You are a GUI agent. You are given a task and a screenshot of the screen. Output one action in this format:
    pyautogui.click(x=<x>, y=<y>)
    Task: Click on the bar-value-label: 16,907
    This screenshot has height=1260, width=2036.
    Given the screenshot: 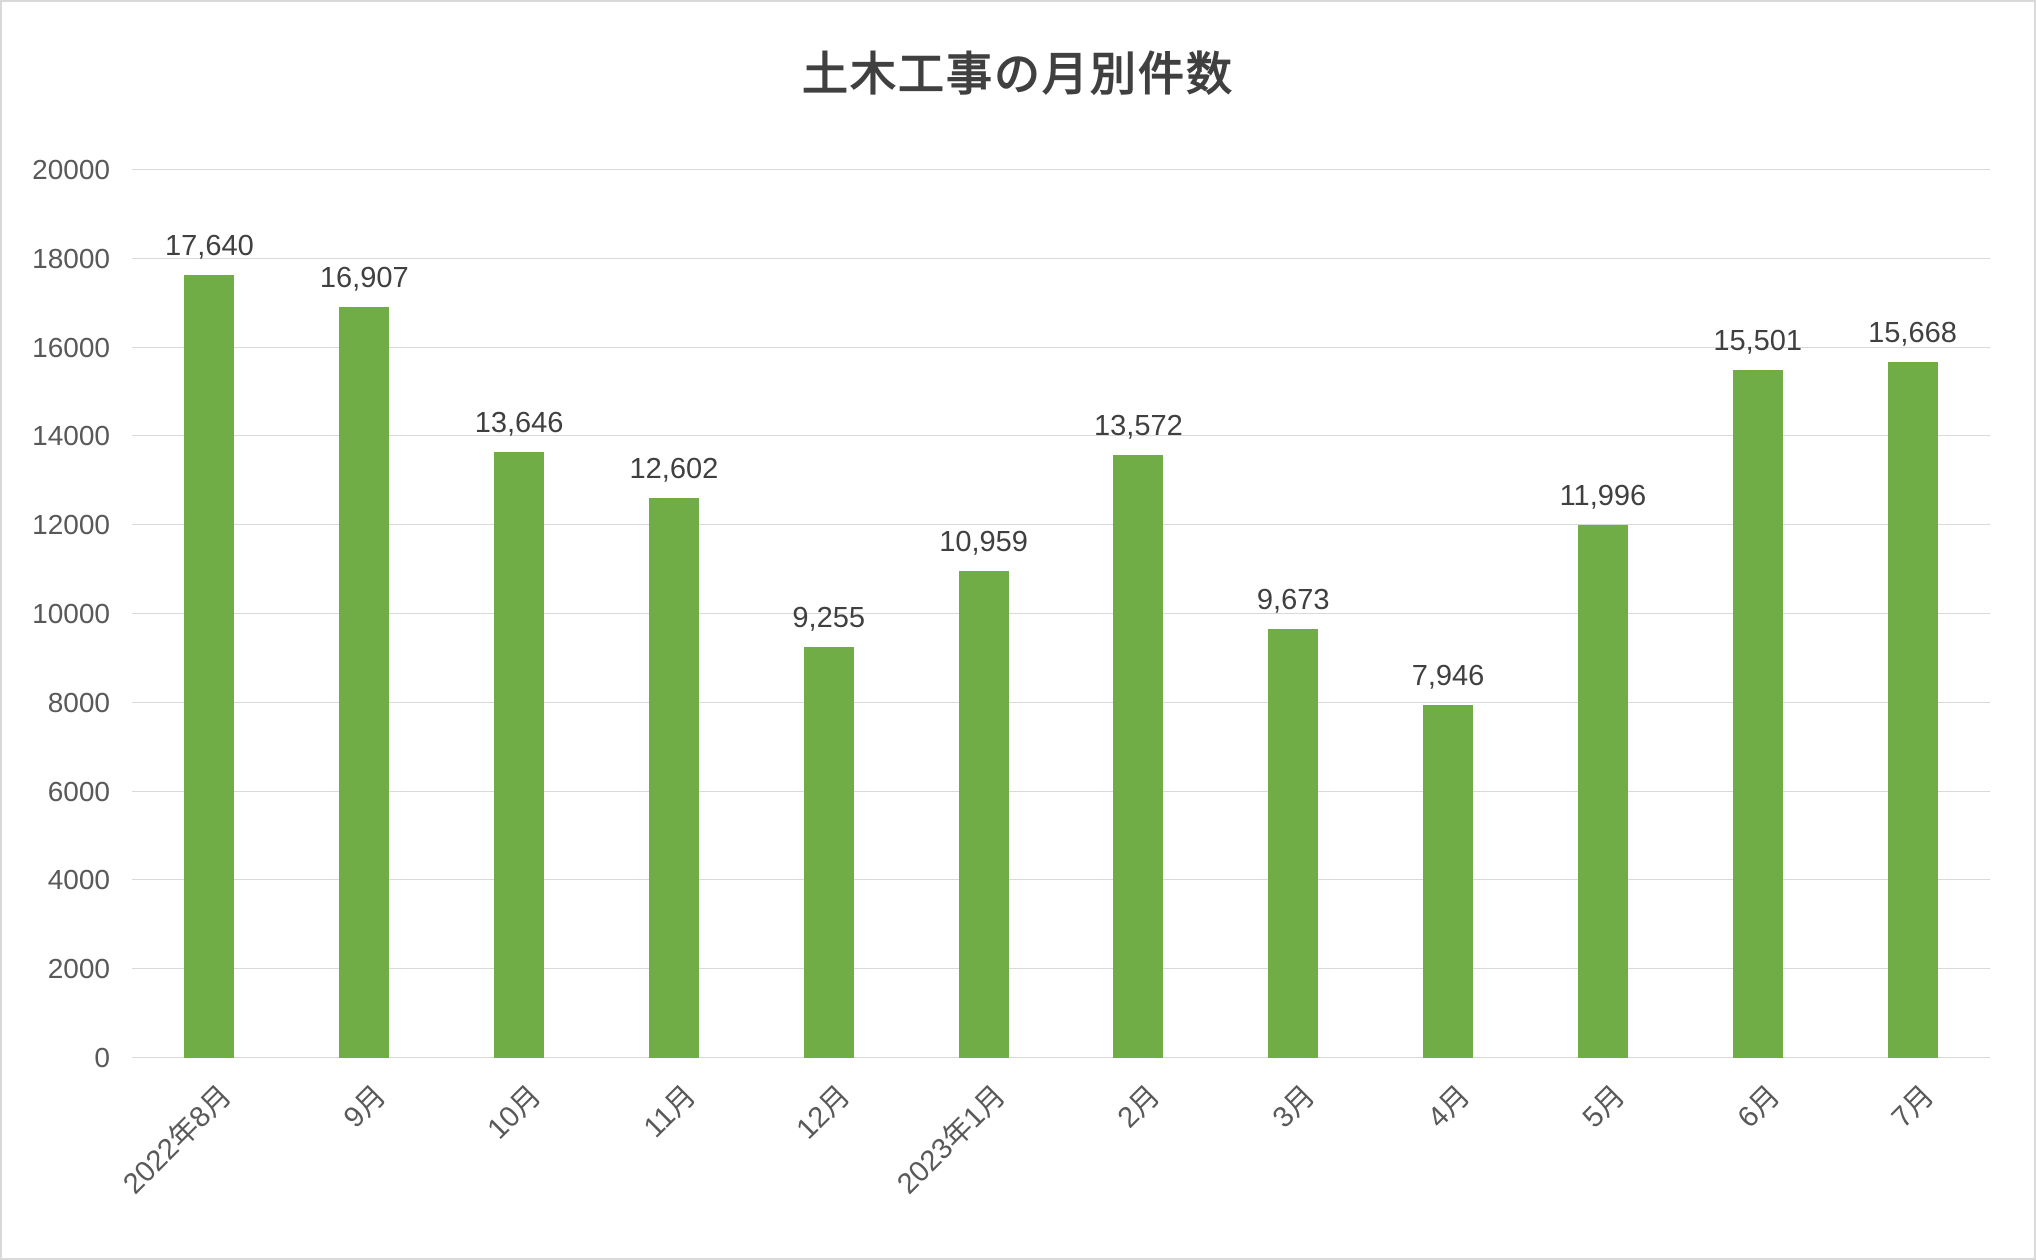 What is the action you would take?
    pyautogui.click(x=364, y=278)
    